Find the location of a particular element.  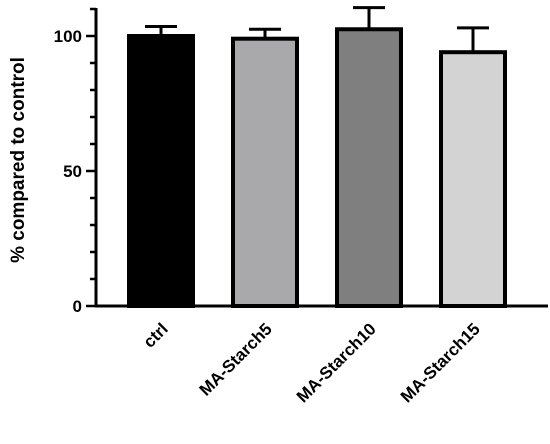

y-axis: 0 50 100 is located at coordinates (76, 161).